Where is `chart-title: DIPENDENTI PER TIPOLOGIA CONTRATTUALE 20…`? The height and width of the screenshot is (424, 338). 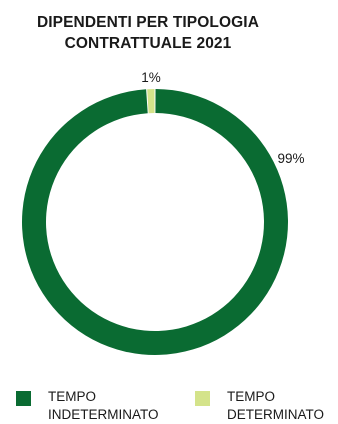 chart-title: DIPENDENTI PER TIPOLOGIA CONTRATTUALE 20… is located at coordinates (148, 33).